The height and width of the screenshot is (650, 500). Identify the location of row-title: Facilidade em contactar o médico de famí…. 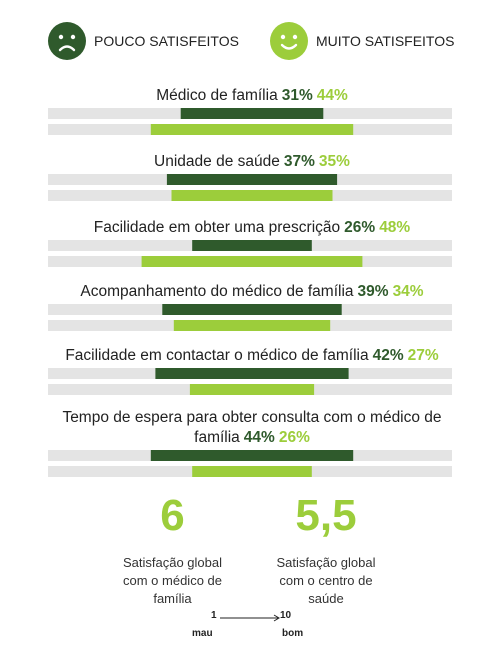
(252, 355).